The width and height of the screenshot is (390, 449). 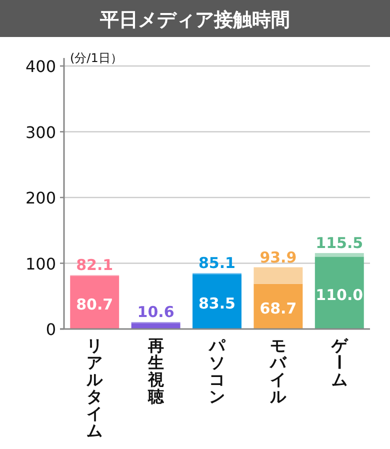 I want to click on data-label: 83.5, so click(x=217, y=303).